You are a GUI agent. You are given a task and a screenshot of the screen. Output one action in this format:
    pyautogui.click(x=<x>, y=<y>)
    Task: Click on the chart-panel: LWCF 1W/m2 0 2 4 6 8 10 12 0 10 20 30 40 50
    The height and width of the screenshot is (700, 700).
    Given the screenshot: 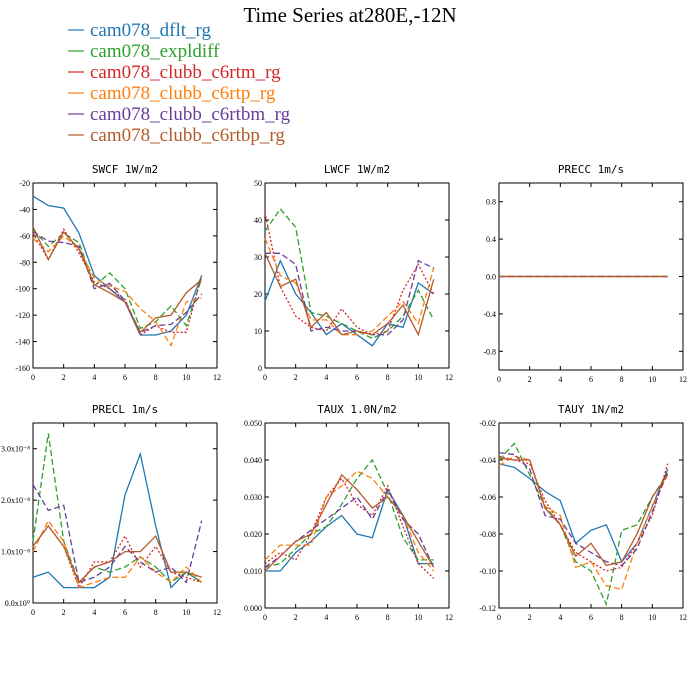 What is the action you would take?
    pyautogui.click(x=353, y=272)
    